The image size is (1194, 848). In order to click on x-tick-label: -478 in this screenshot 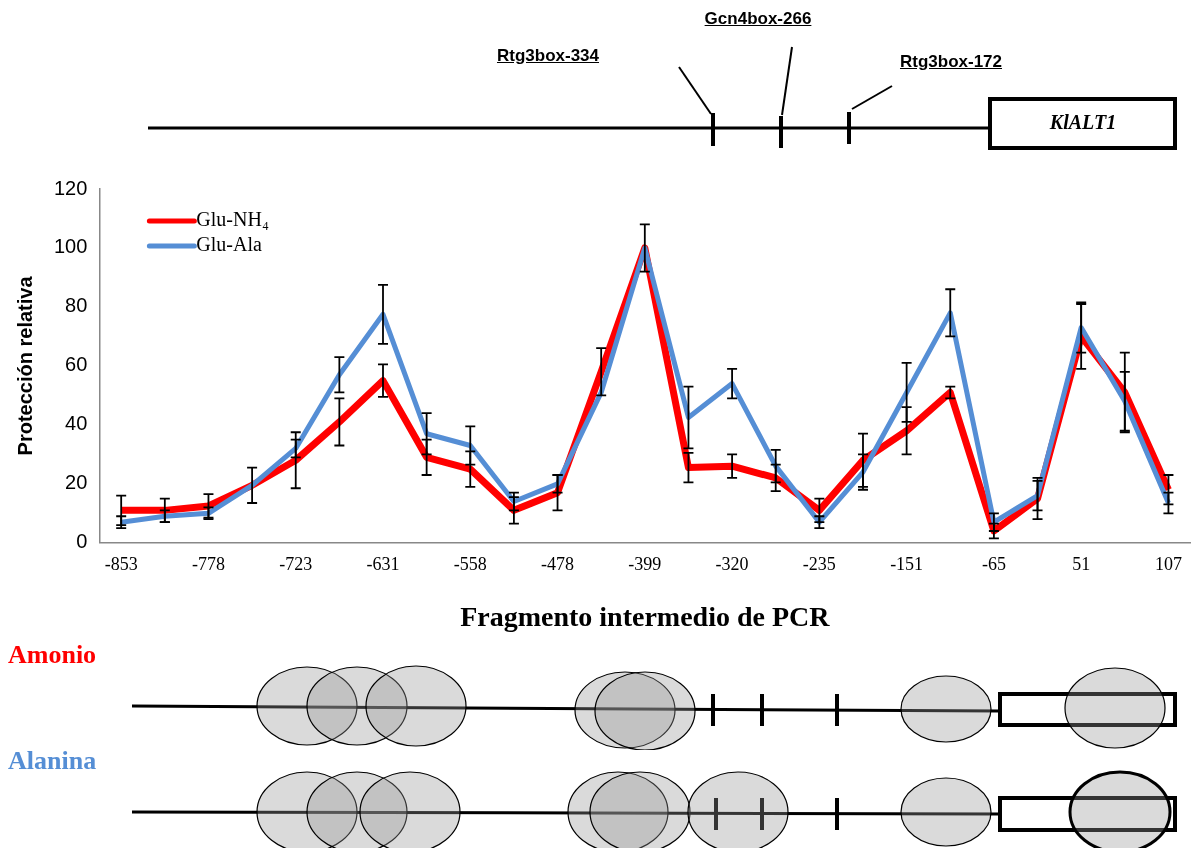, I will do `click(558, 564)`.